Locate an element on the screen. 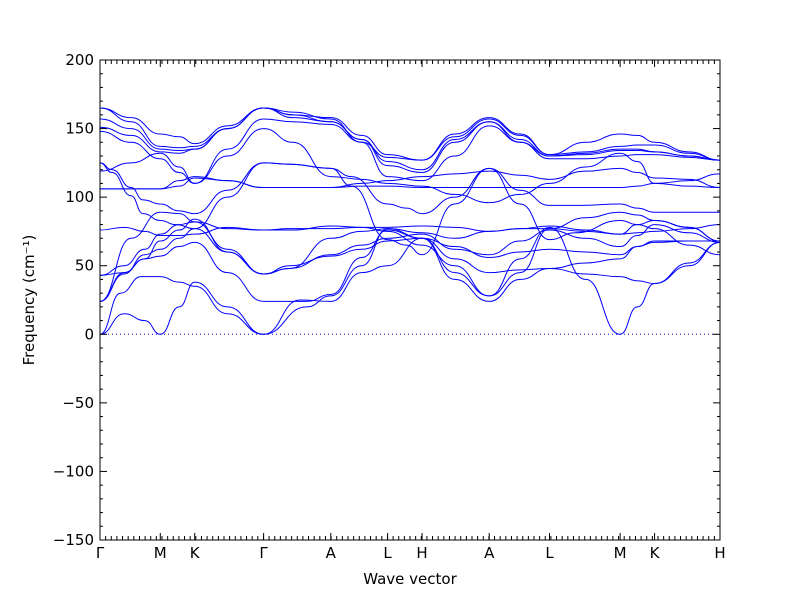 The width and height of the screenshot is (800, 600). y-tick-label: −150 is located at coordinates (73, 540).